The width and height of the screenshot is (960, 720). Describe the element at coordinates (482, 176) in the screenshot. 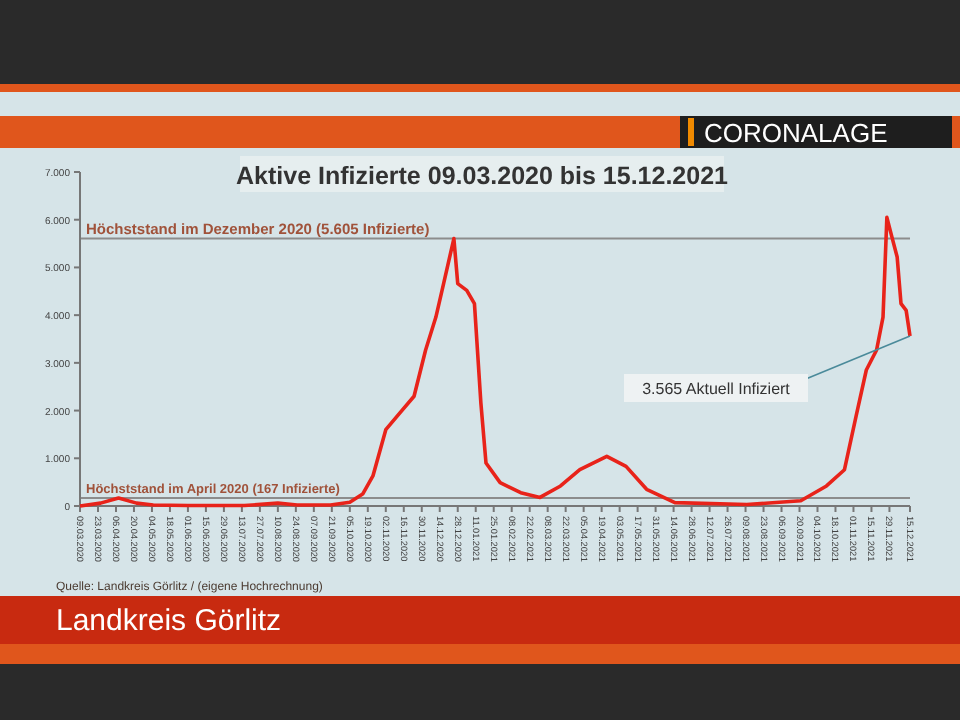

I see `chart-title: Aktive Infizierte 09.03.2020 bis 15.12.2021` at that location.